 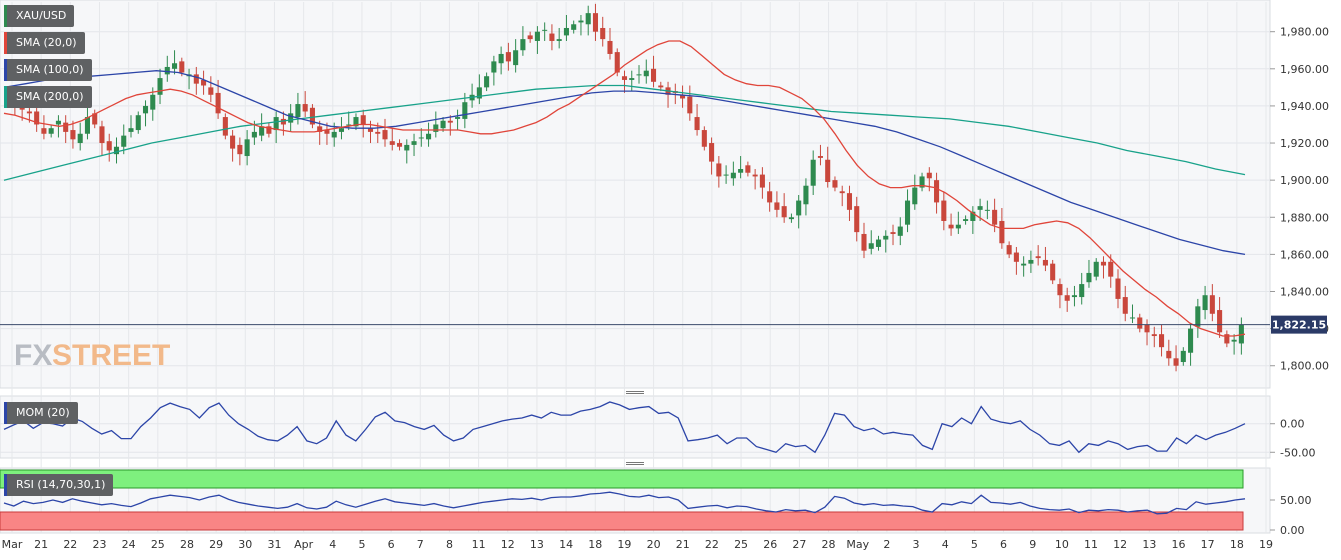 I want to click on sma20-label: SMA (20,0), so click(x=44, y=43).